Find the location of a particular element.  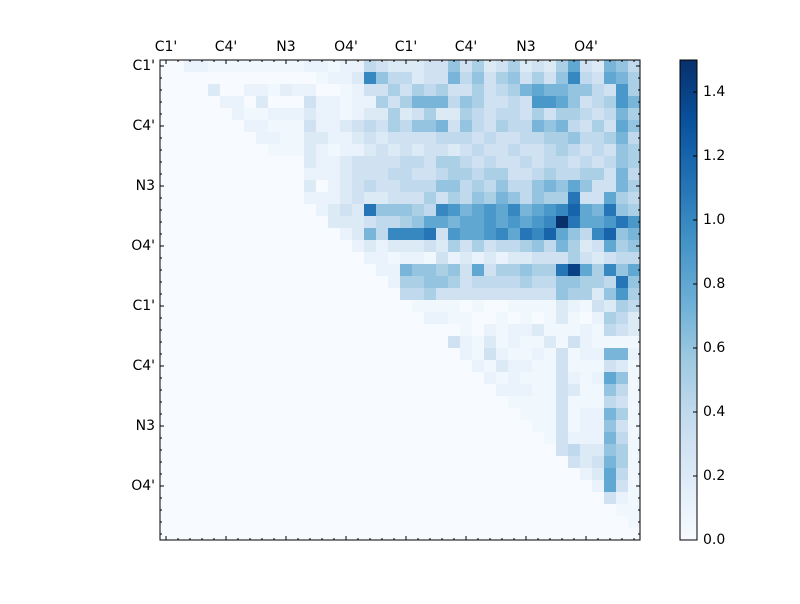

colorbar-tick-label: 0.4 is located at coordinates (714, 412).